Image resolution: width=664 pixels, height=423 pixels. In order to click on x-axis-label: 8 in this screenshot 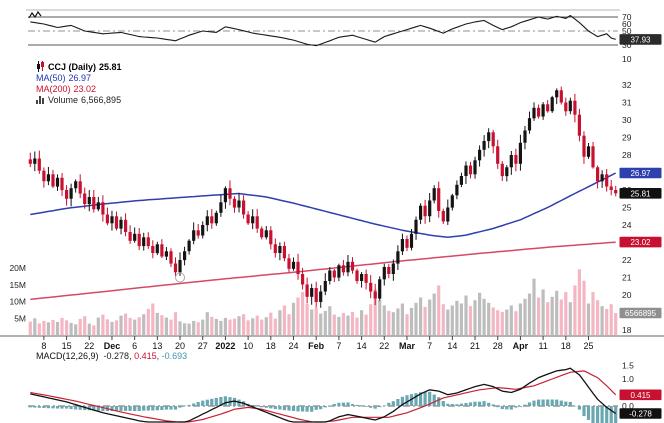, I will do `click(43, 346)`.